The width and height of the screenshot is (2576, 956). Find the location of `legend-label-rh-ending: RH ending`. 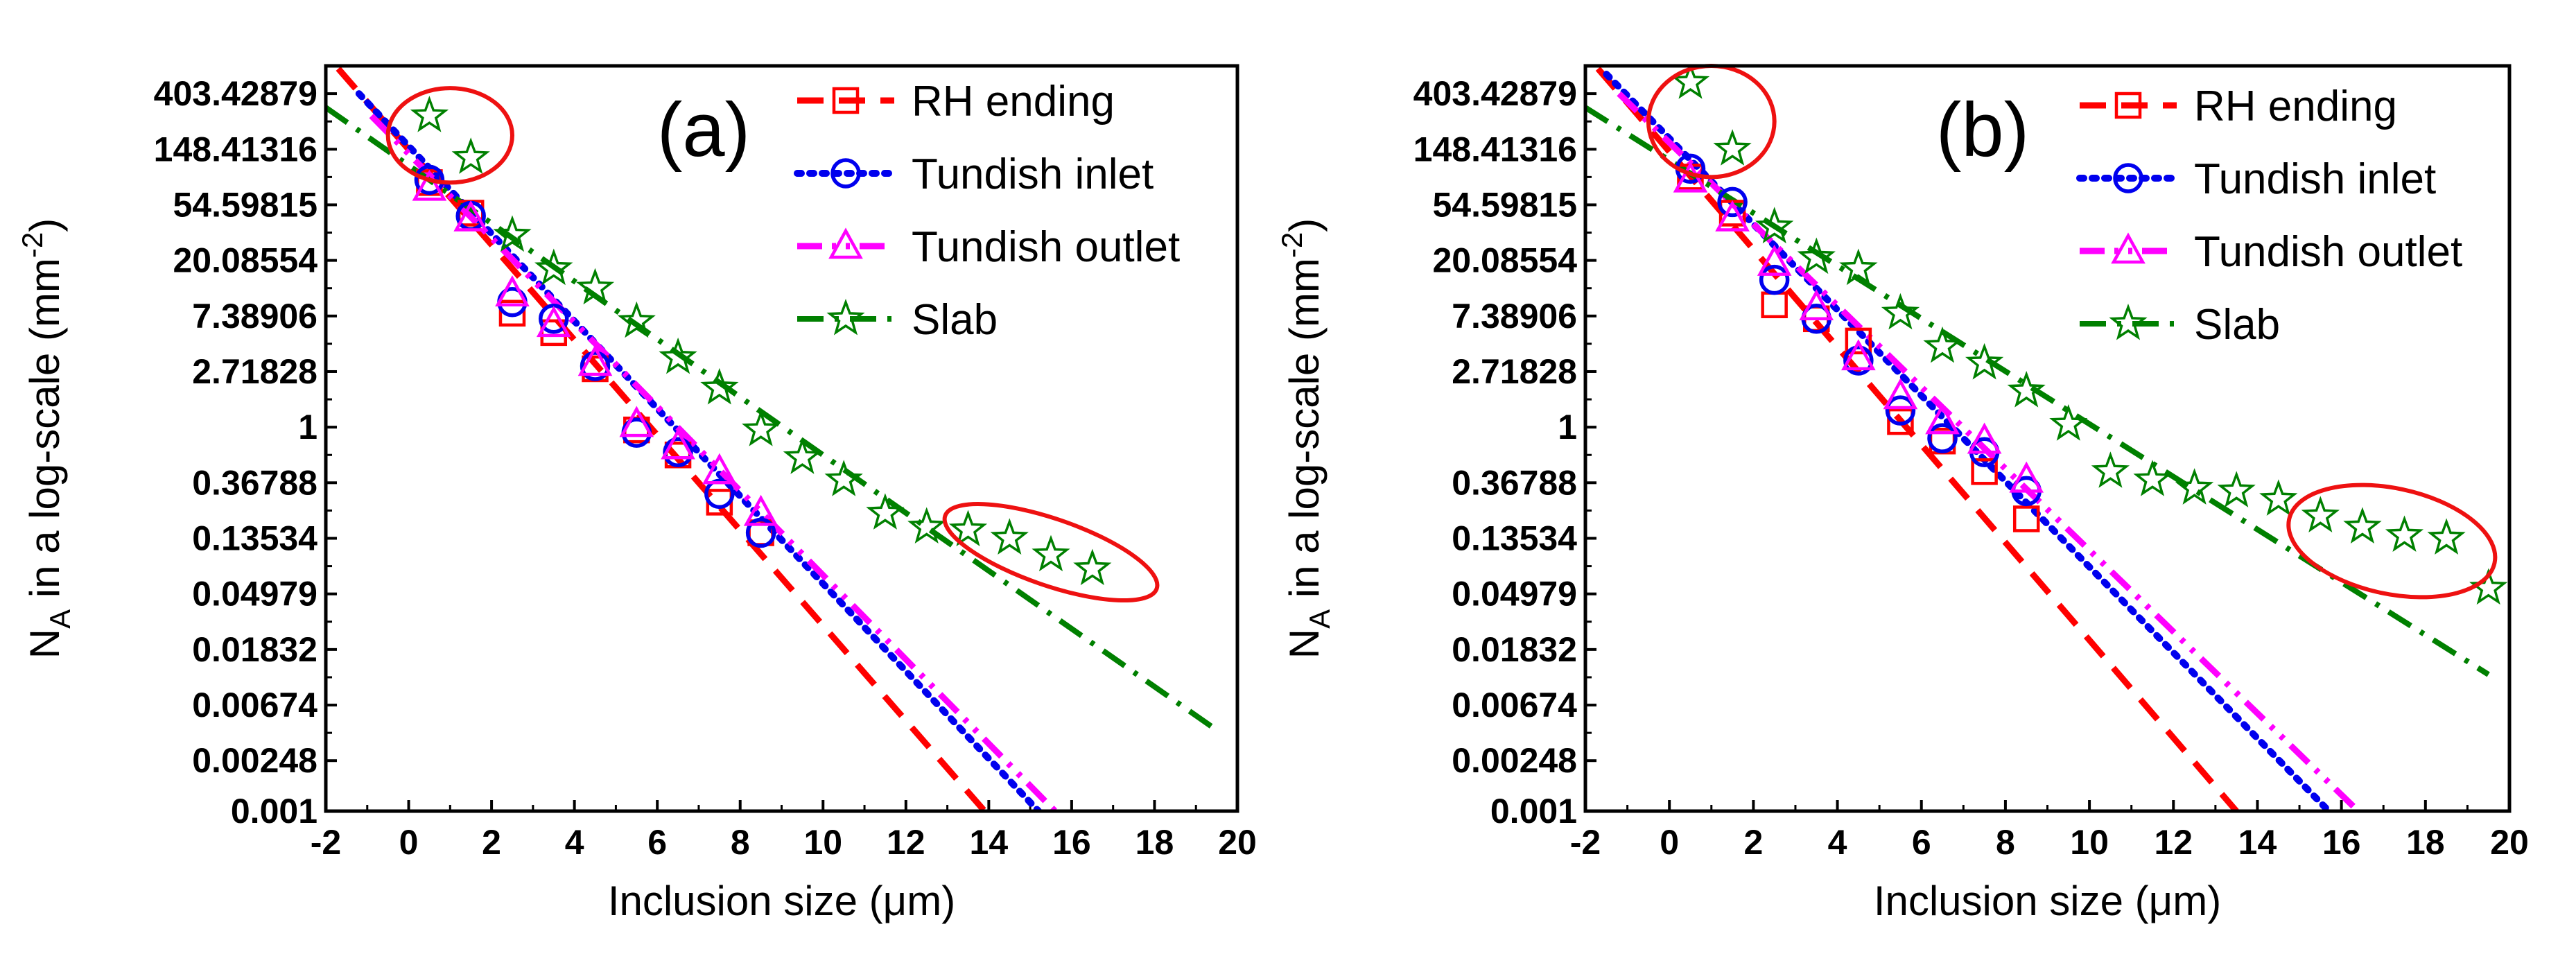

legend-label-rh-ending: RH ending is located at coordinates (1013, 101).